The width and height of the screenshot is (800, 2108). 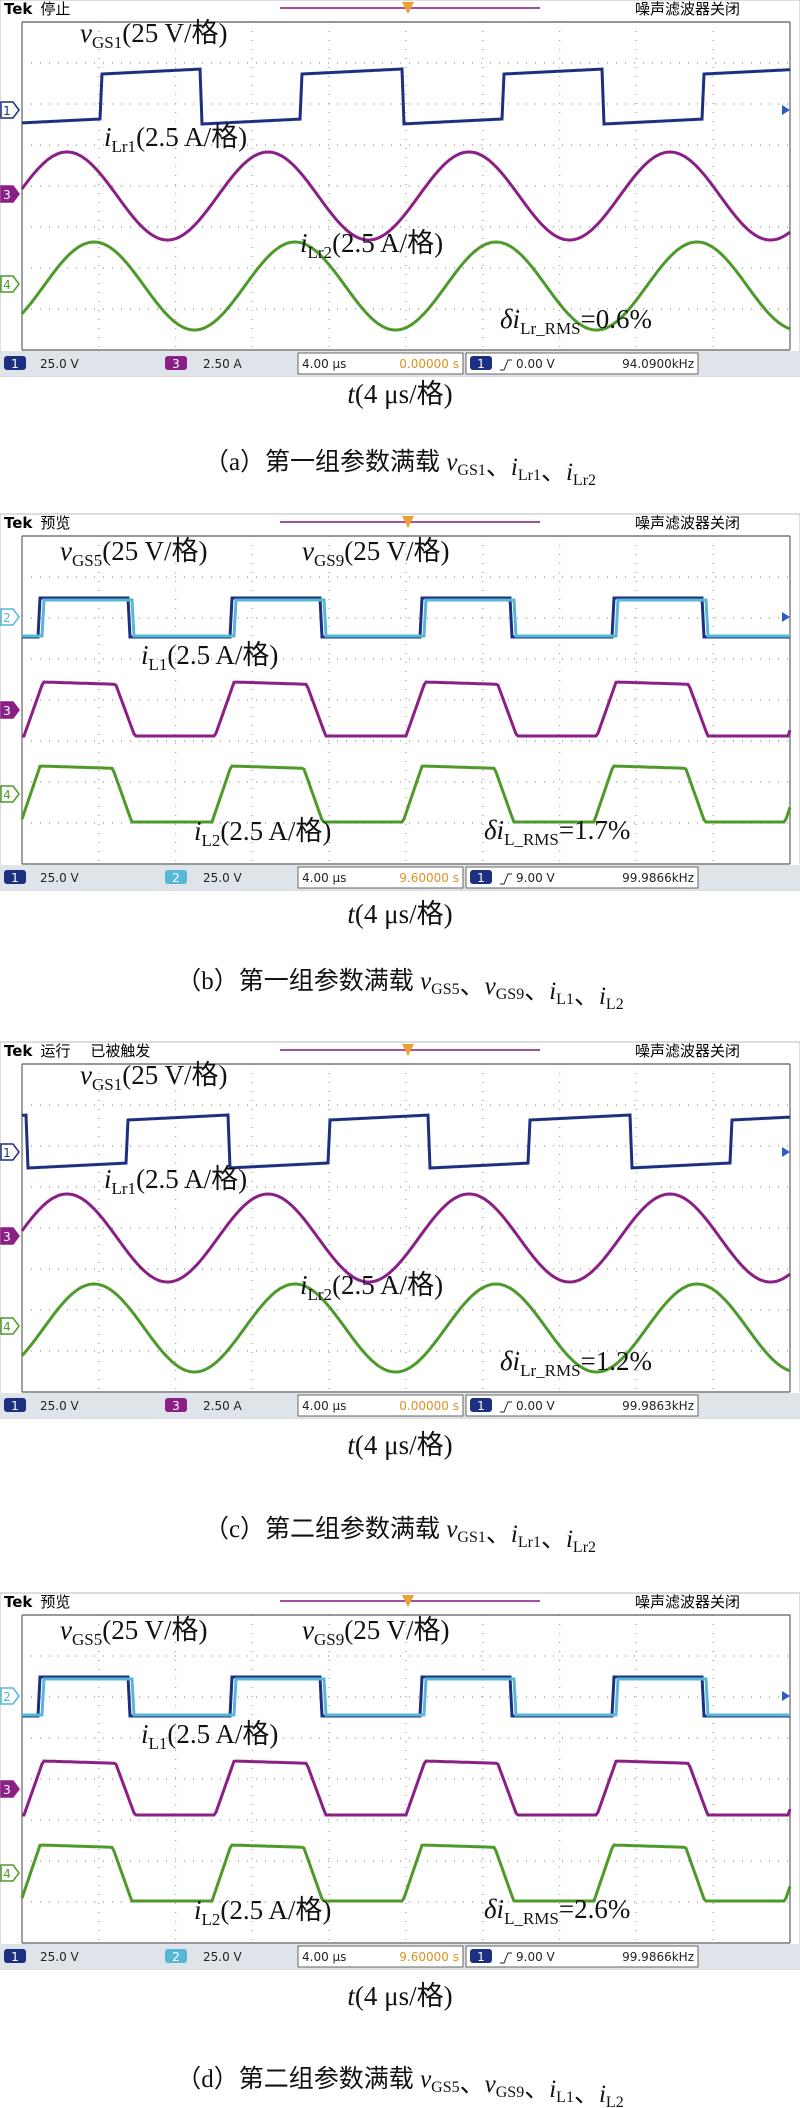 I want to click on bar-text: 99.9863kHz, so click(x=658, y=1406).